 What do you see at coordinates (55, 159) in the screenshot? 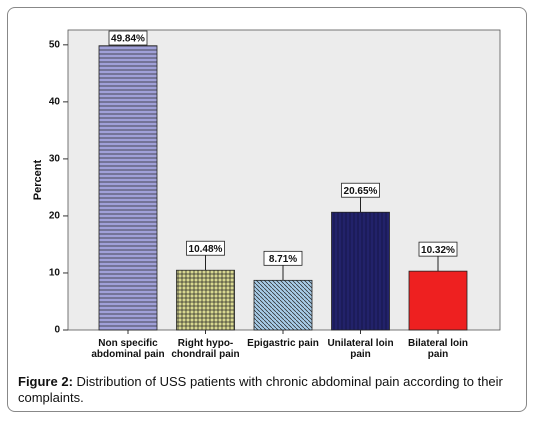
I see `y-tick-label: 30` at bounding box center [55, 159].